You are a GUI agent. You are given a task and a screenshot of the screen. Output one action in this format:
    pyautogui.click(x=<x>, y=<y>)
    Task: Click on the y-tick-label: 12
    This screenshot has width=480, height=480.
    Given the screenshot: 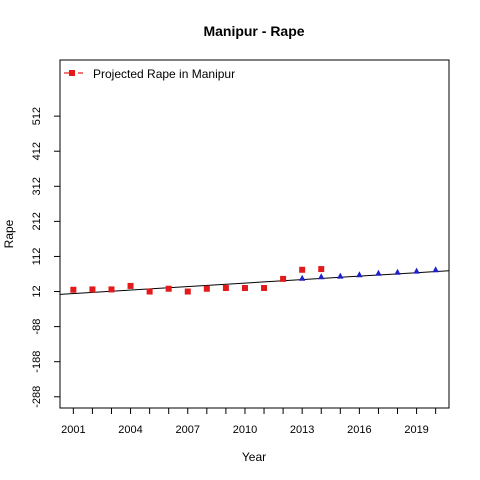 What is the action you would take?
    pyautogui.click(x=37, y=291)
    